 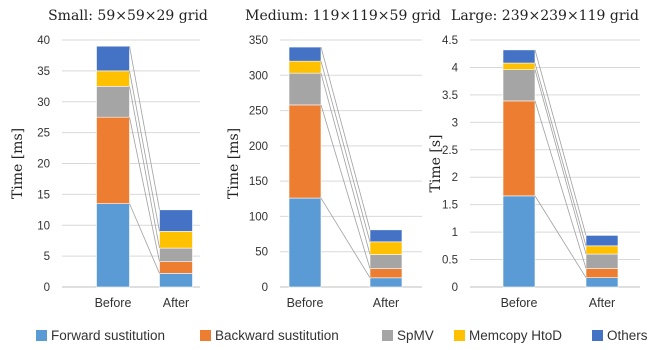 I want to click on legend-label: Forward sustitution, so click(x=108, y=335).